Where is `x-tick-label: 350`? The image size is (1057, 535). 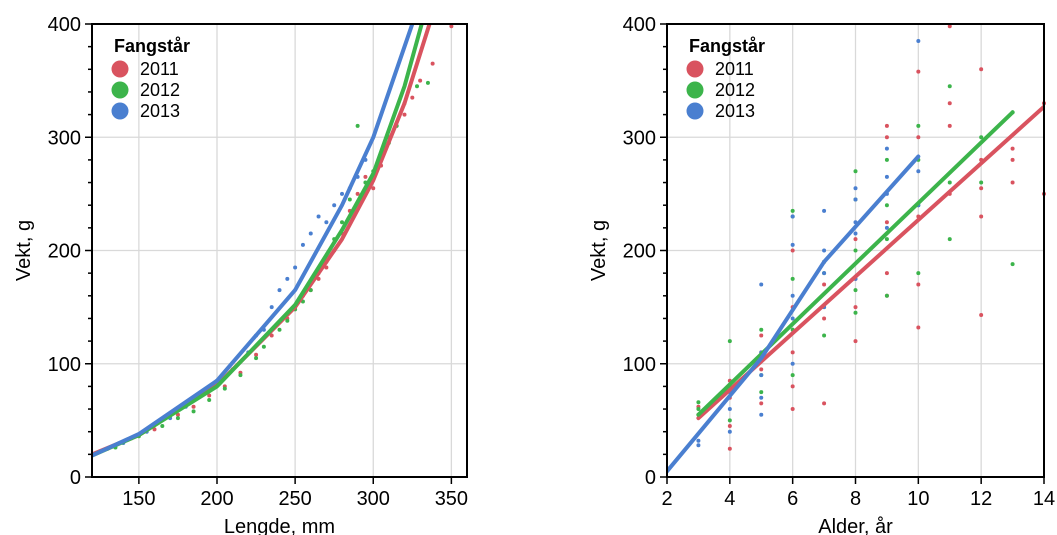
x-tick-label: 350 is located at coordinates (451, 499).